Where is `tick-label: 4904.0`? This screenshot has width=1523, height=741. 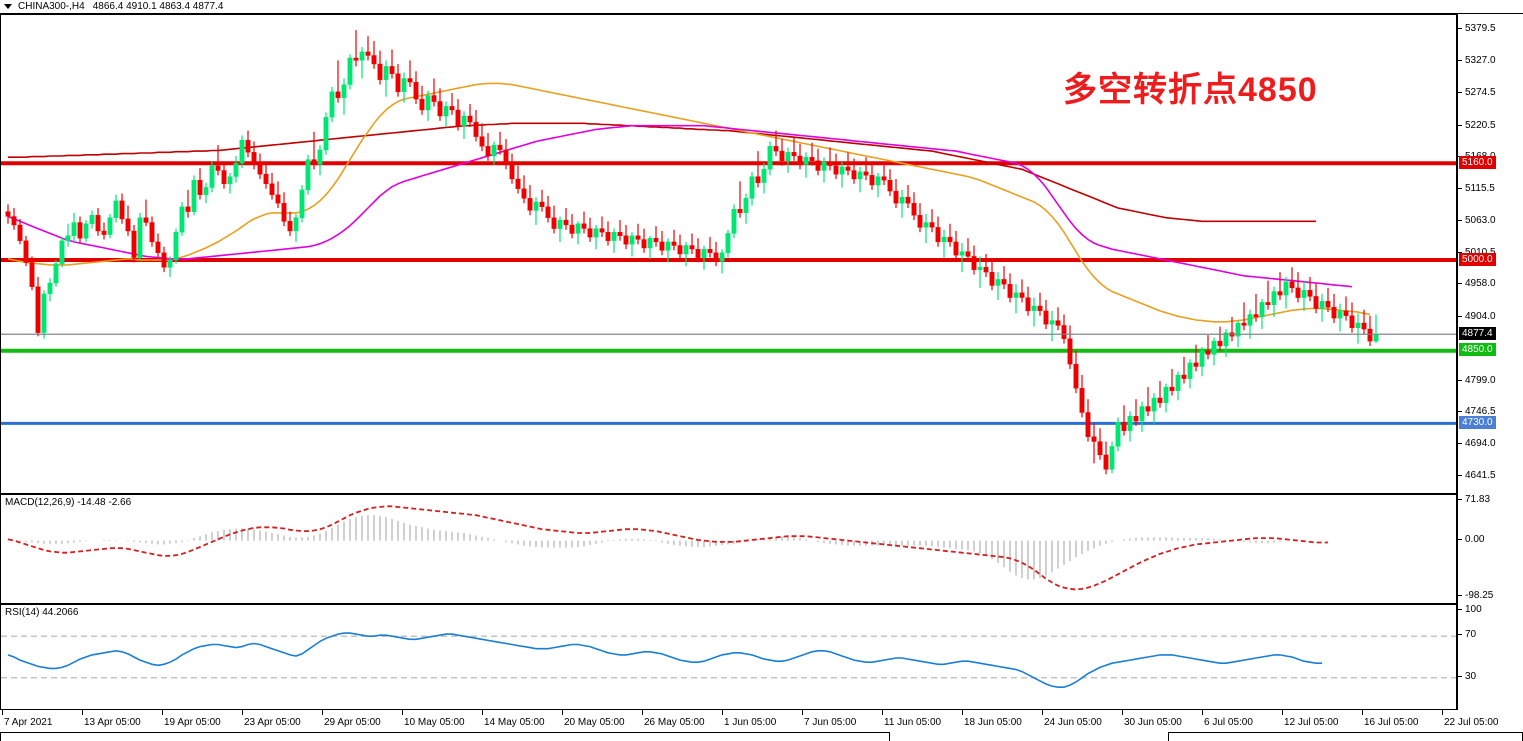
tick-label: 4904.0 is located at coordinates (1480, 317).